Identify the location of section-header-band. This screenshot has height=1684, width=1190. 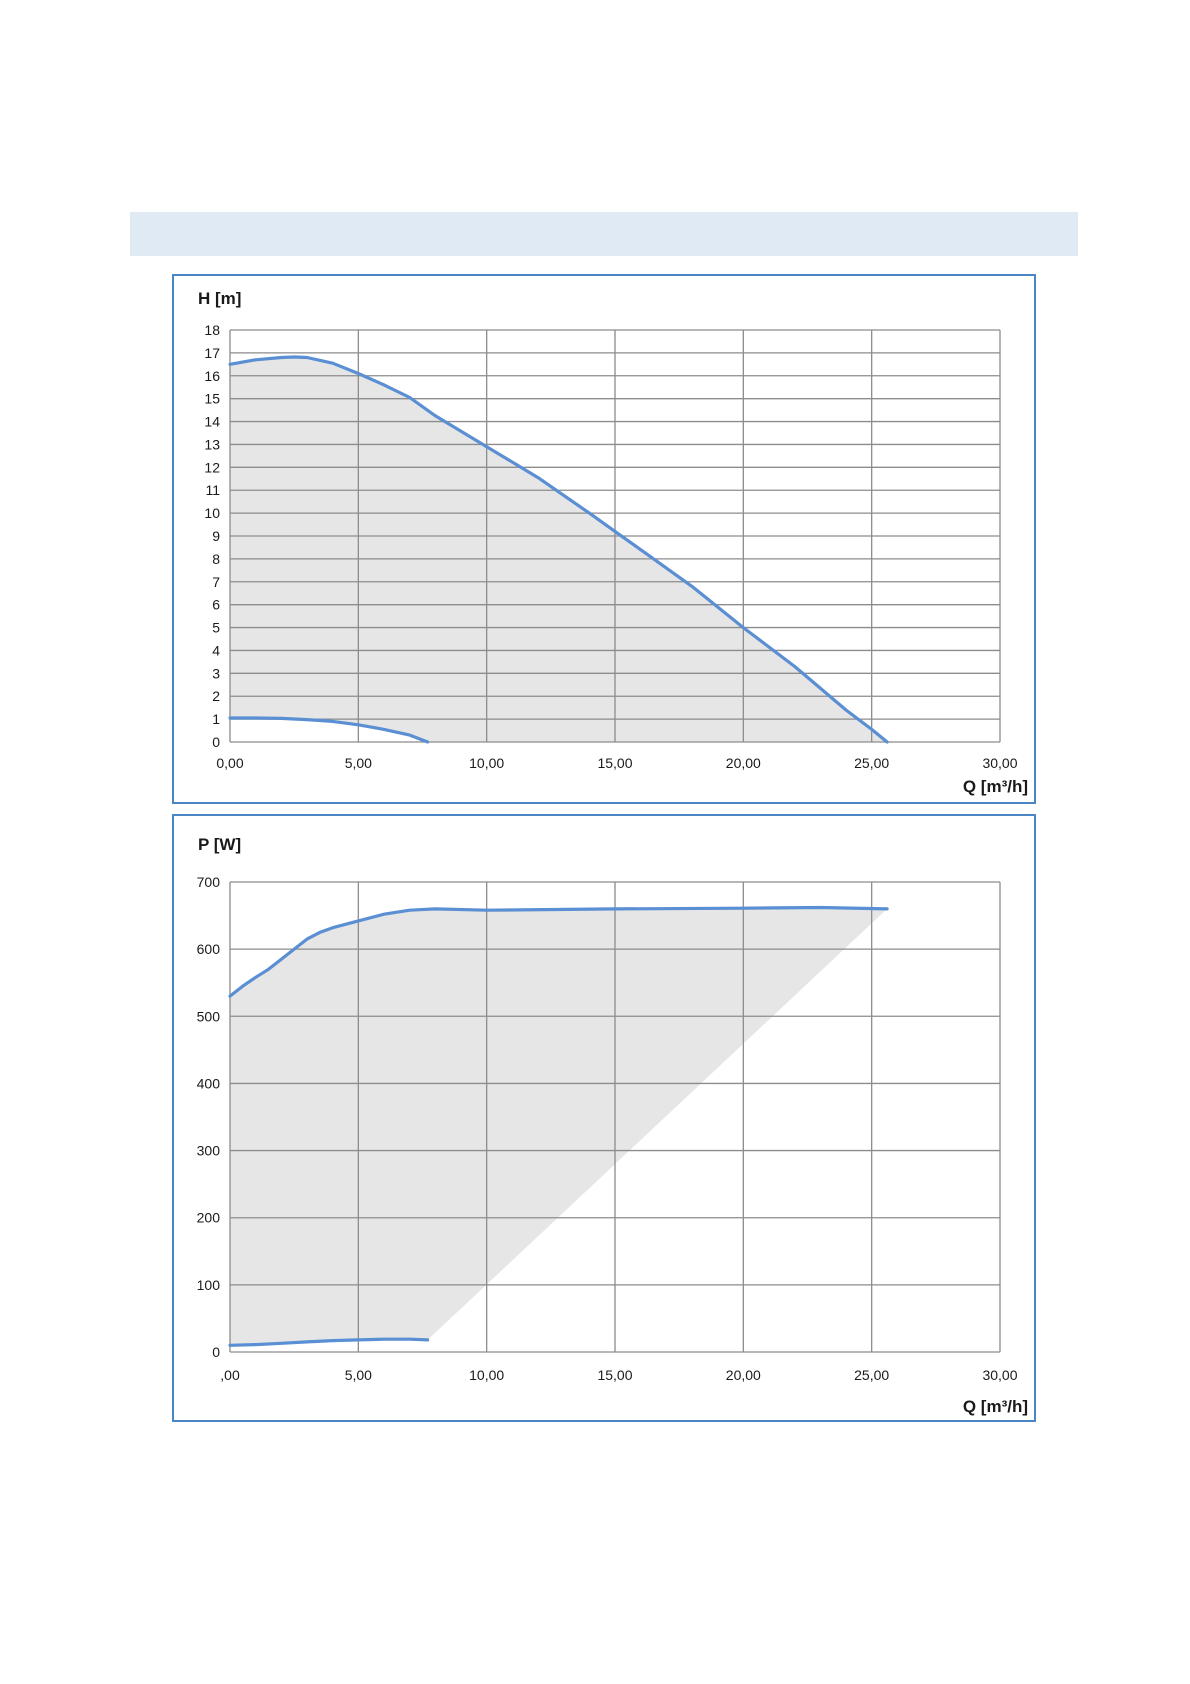
(604, 234).